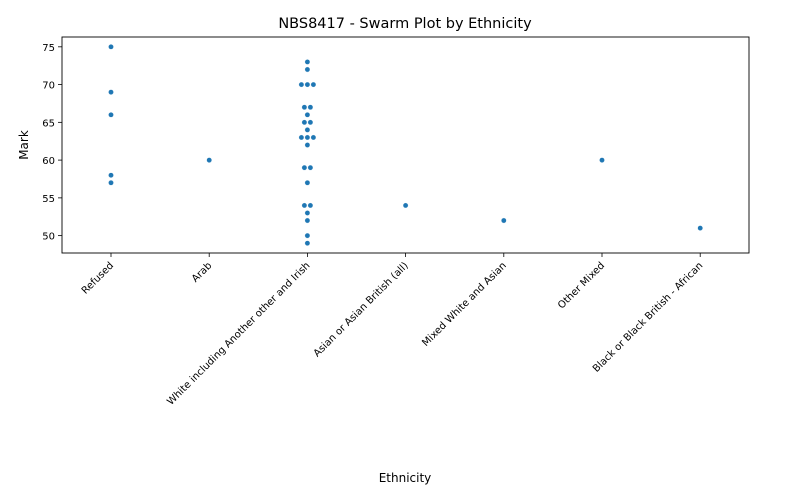  What do you see at coordinates (48, 86) in the screenshot?
I see `y-tick-label: 70` at bounding box center [48, 86].